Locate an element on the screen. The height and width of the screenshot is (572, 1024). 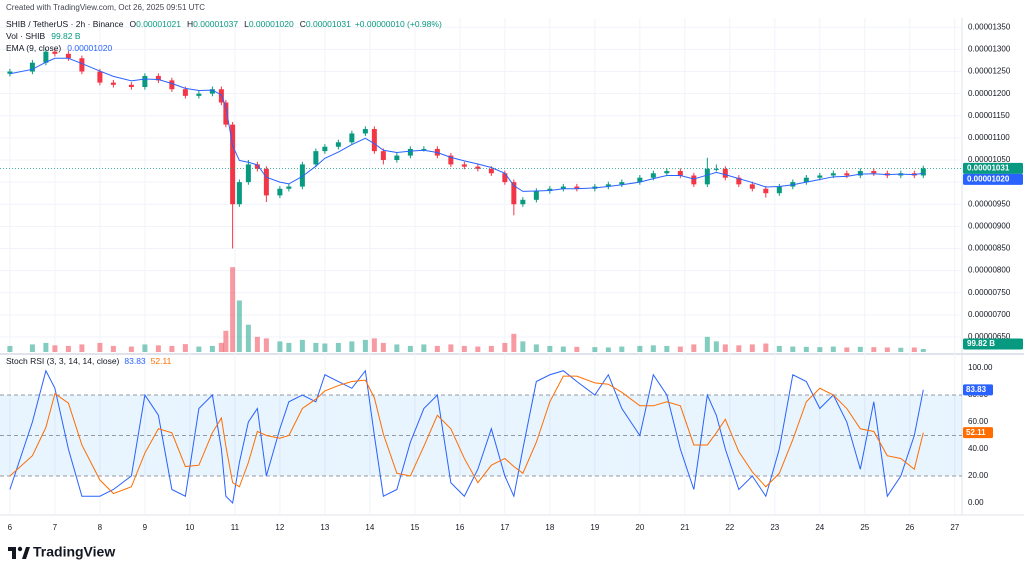
x-tick-label: 15 is located at coordinates (414, 527).